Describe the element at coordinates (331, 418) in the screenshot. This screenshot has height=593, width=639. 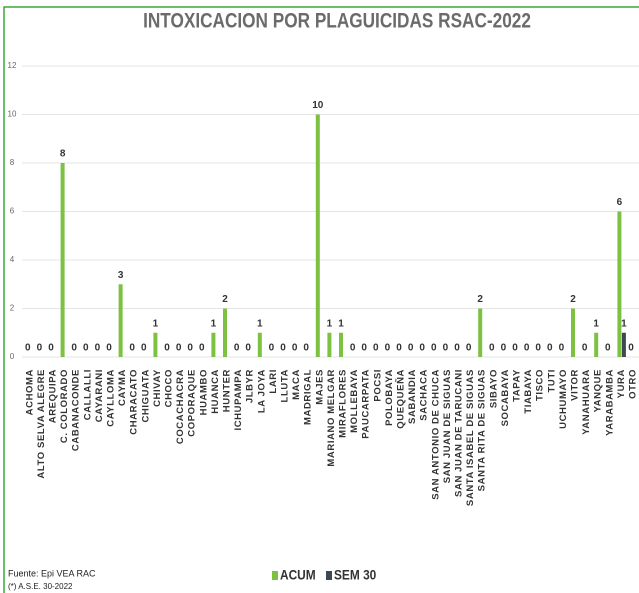
I see `x-tick-label: MARIANO MELGAR` at that location.